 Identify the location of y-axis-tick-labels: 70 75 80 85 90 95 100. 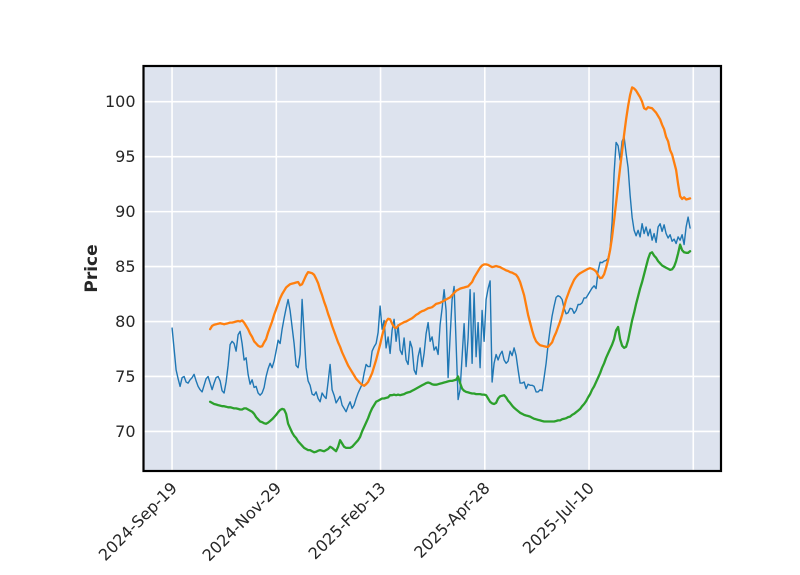
(120, 266).